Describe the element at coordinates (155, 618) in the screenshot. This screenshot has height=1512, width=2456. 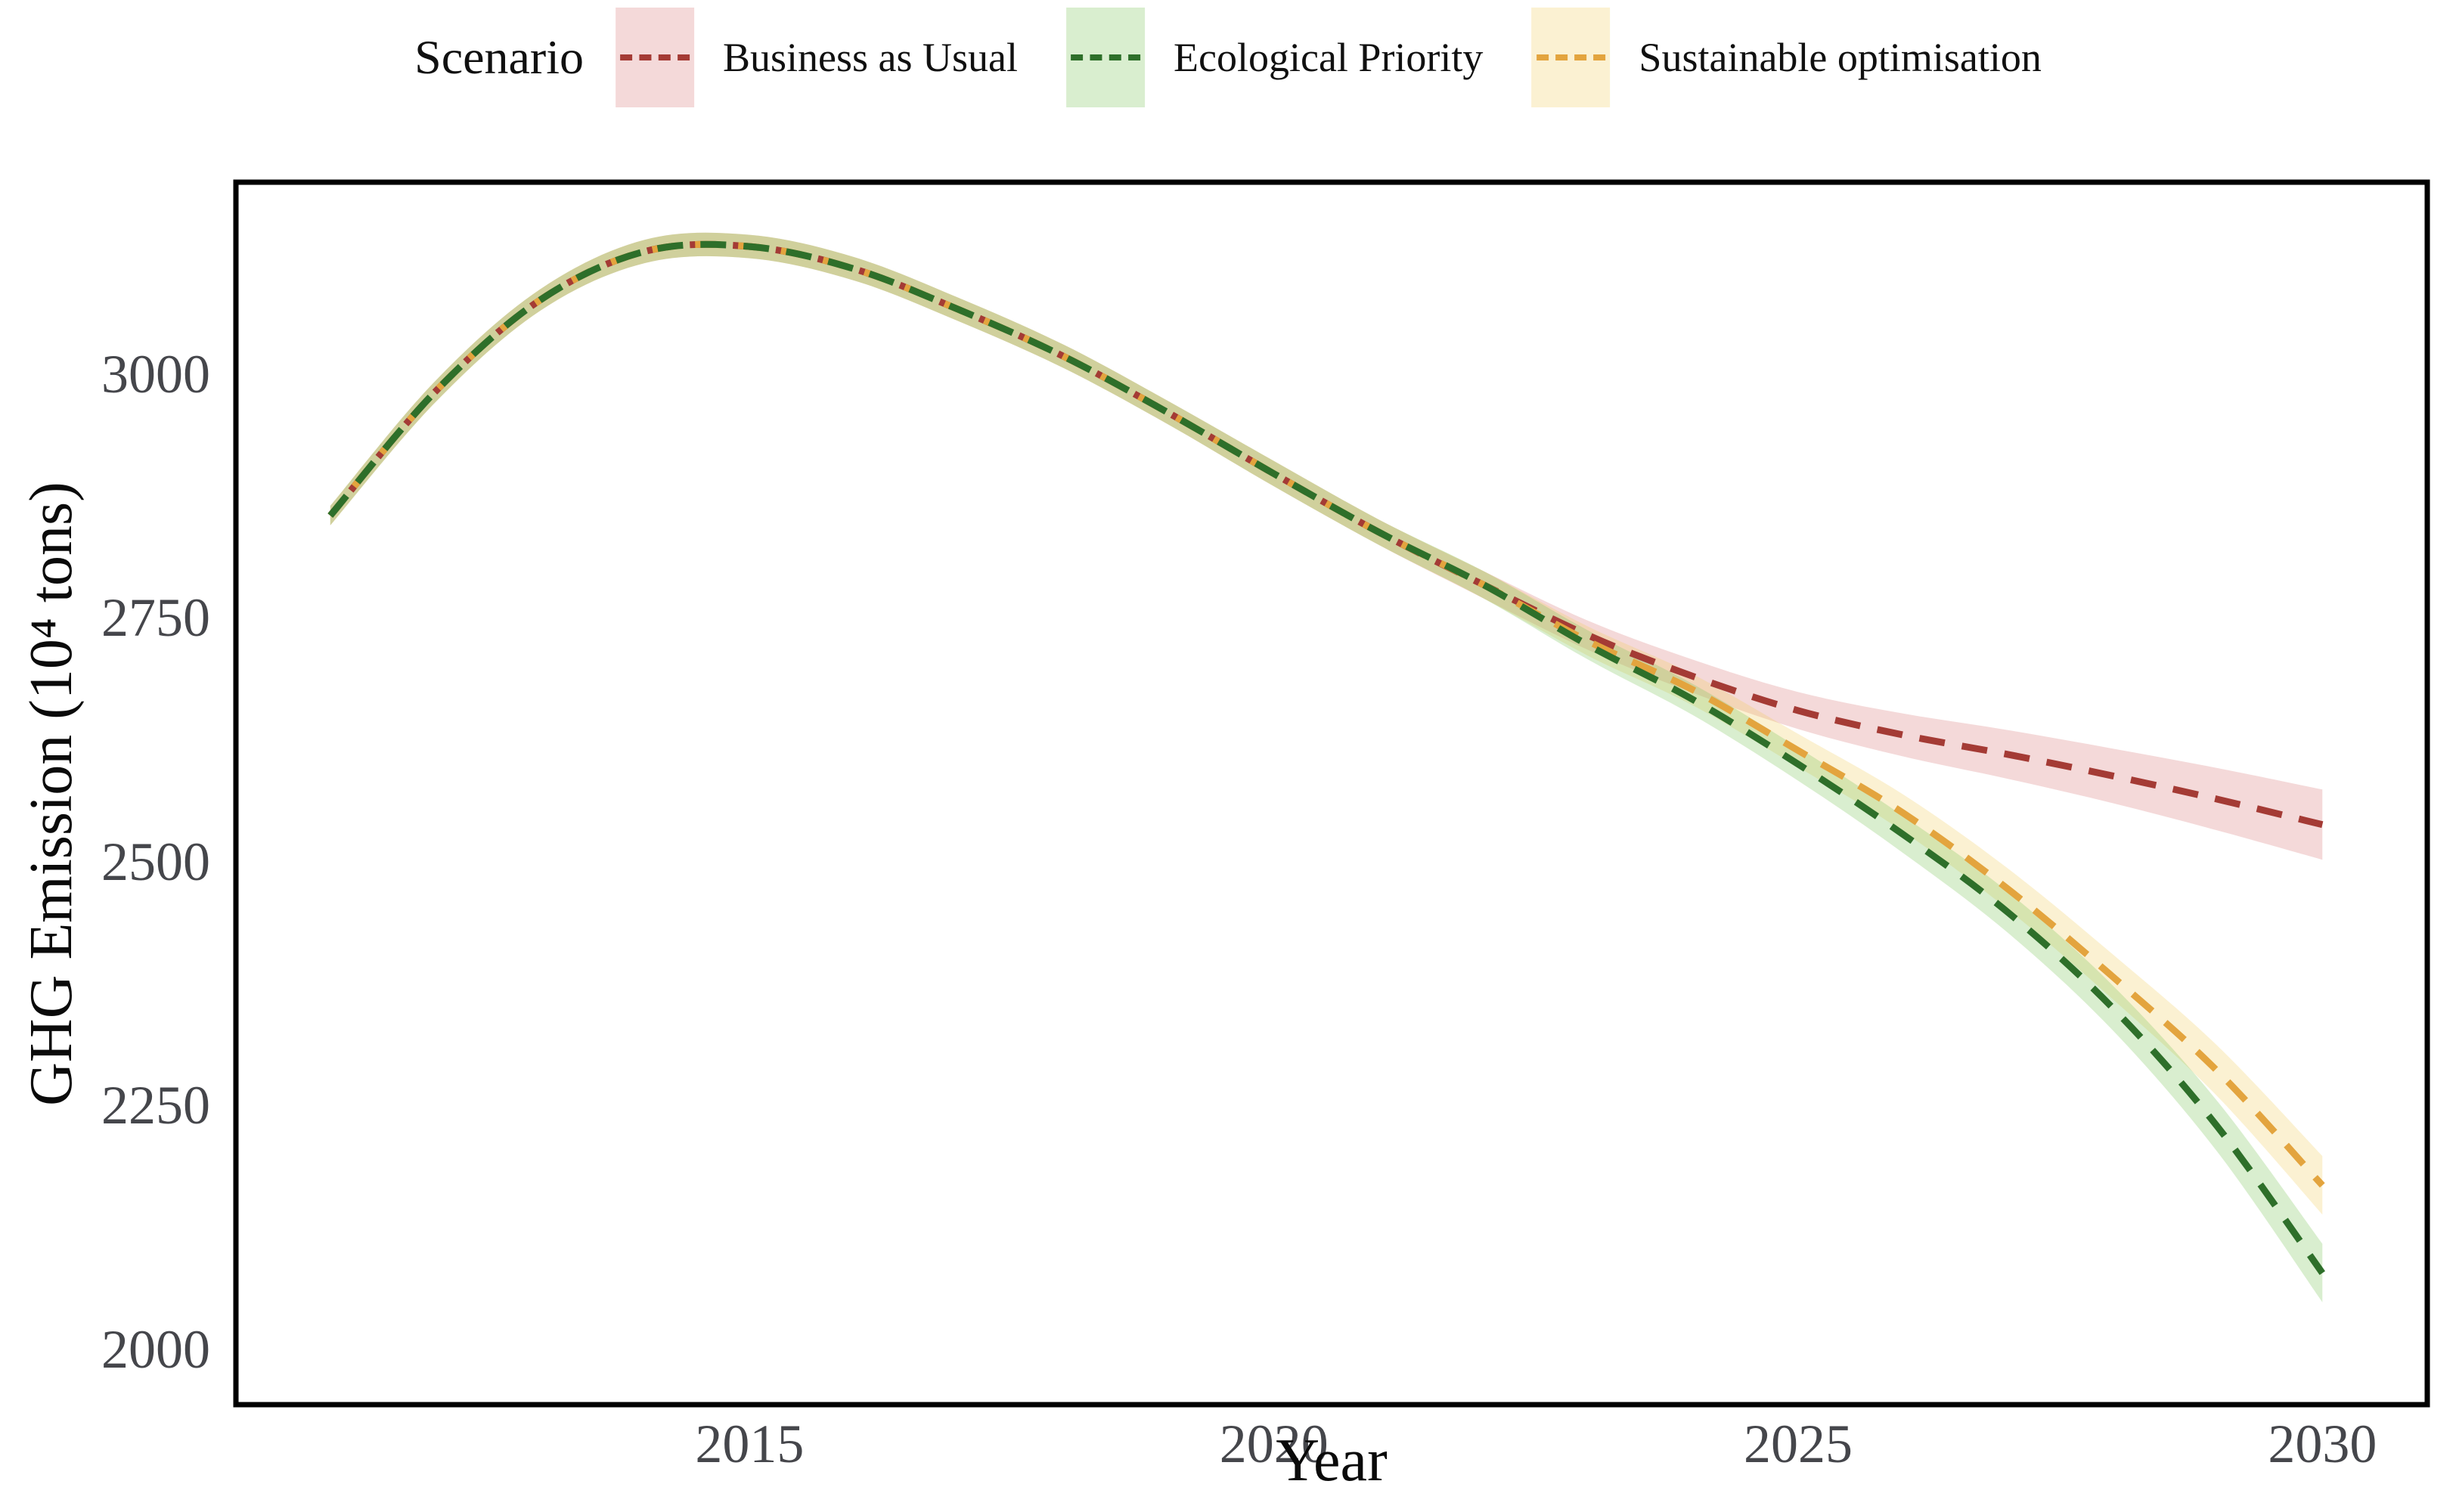
I see `y-tick-2750: 2750` at that location.